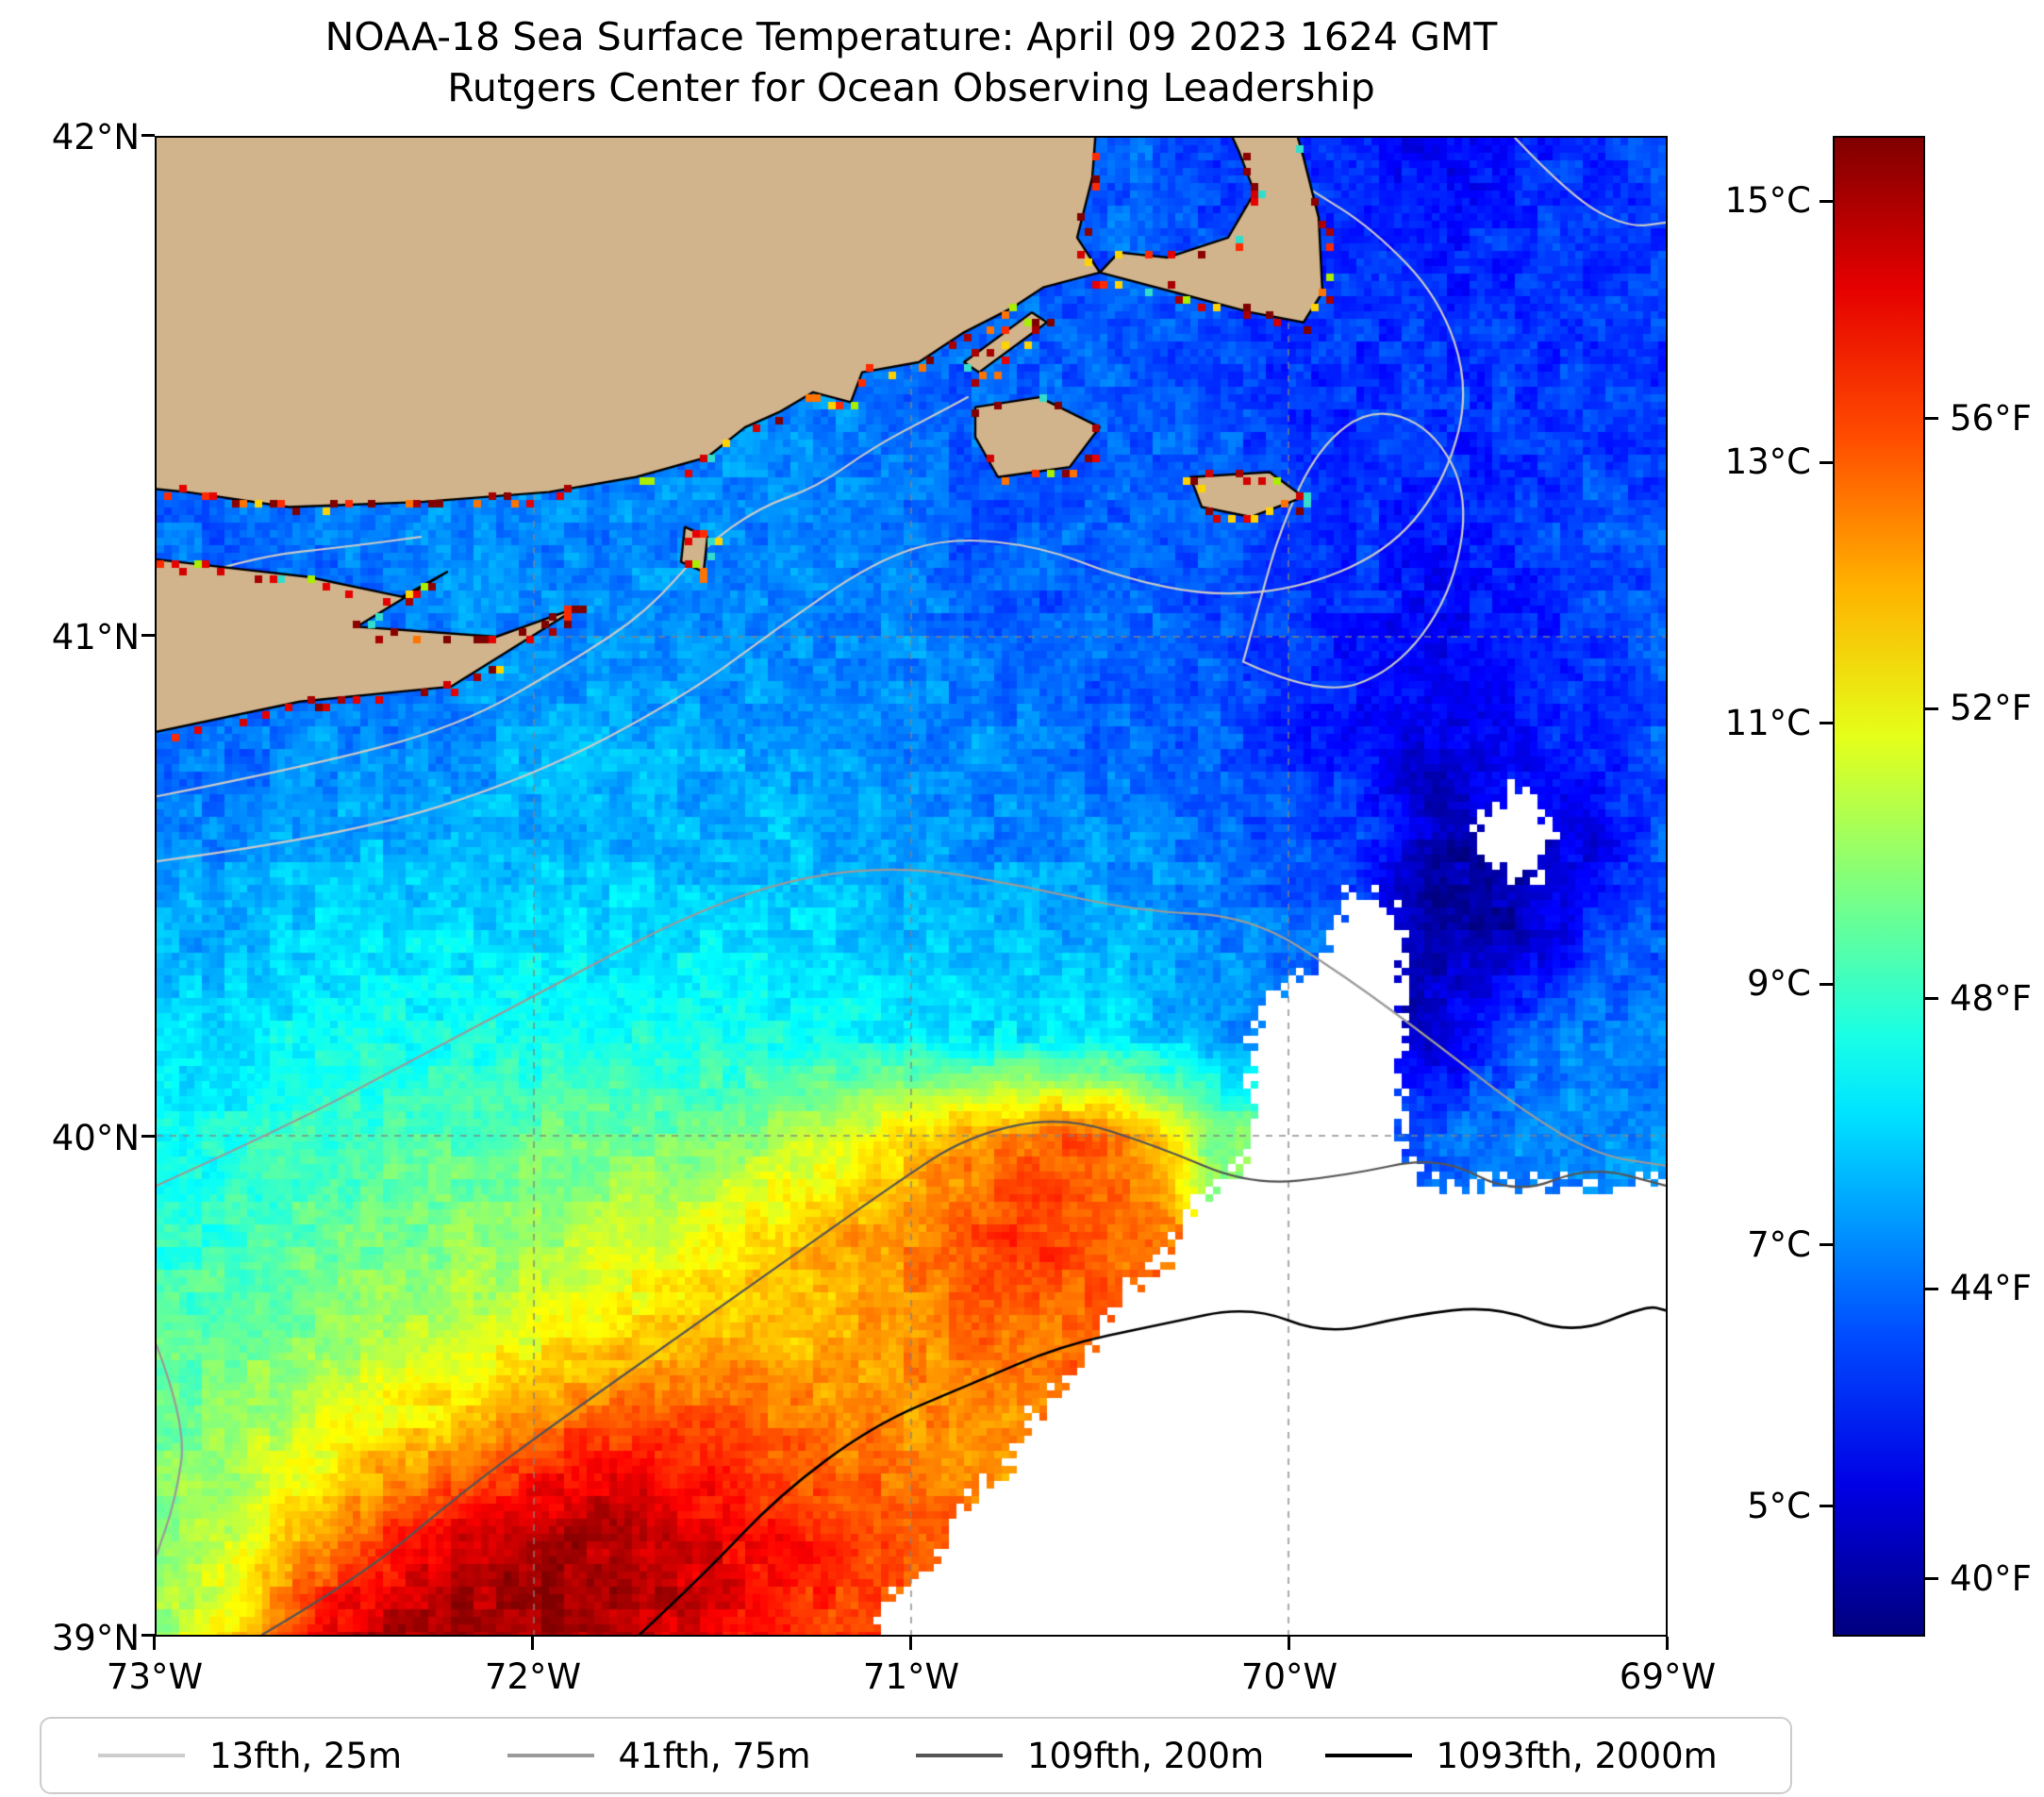 The width and height of the screenshot is (2044, 1797). Describe the element at coordinates (1368, 1755) in the screenshot. I see `legend-line-2000m` at that location.